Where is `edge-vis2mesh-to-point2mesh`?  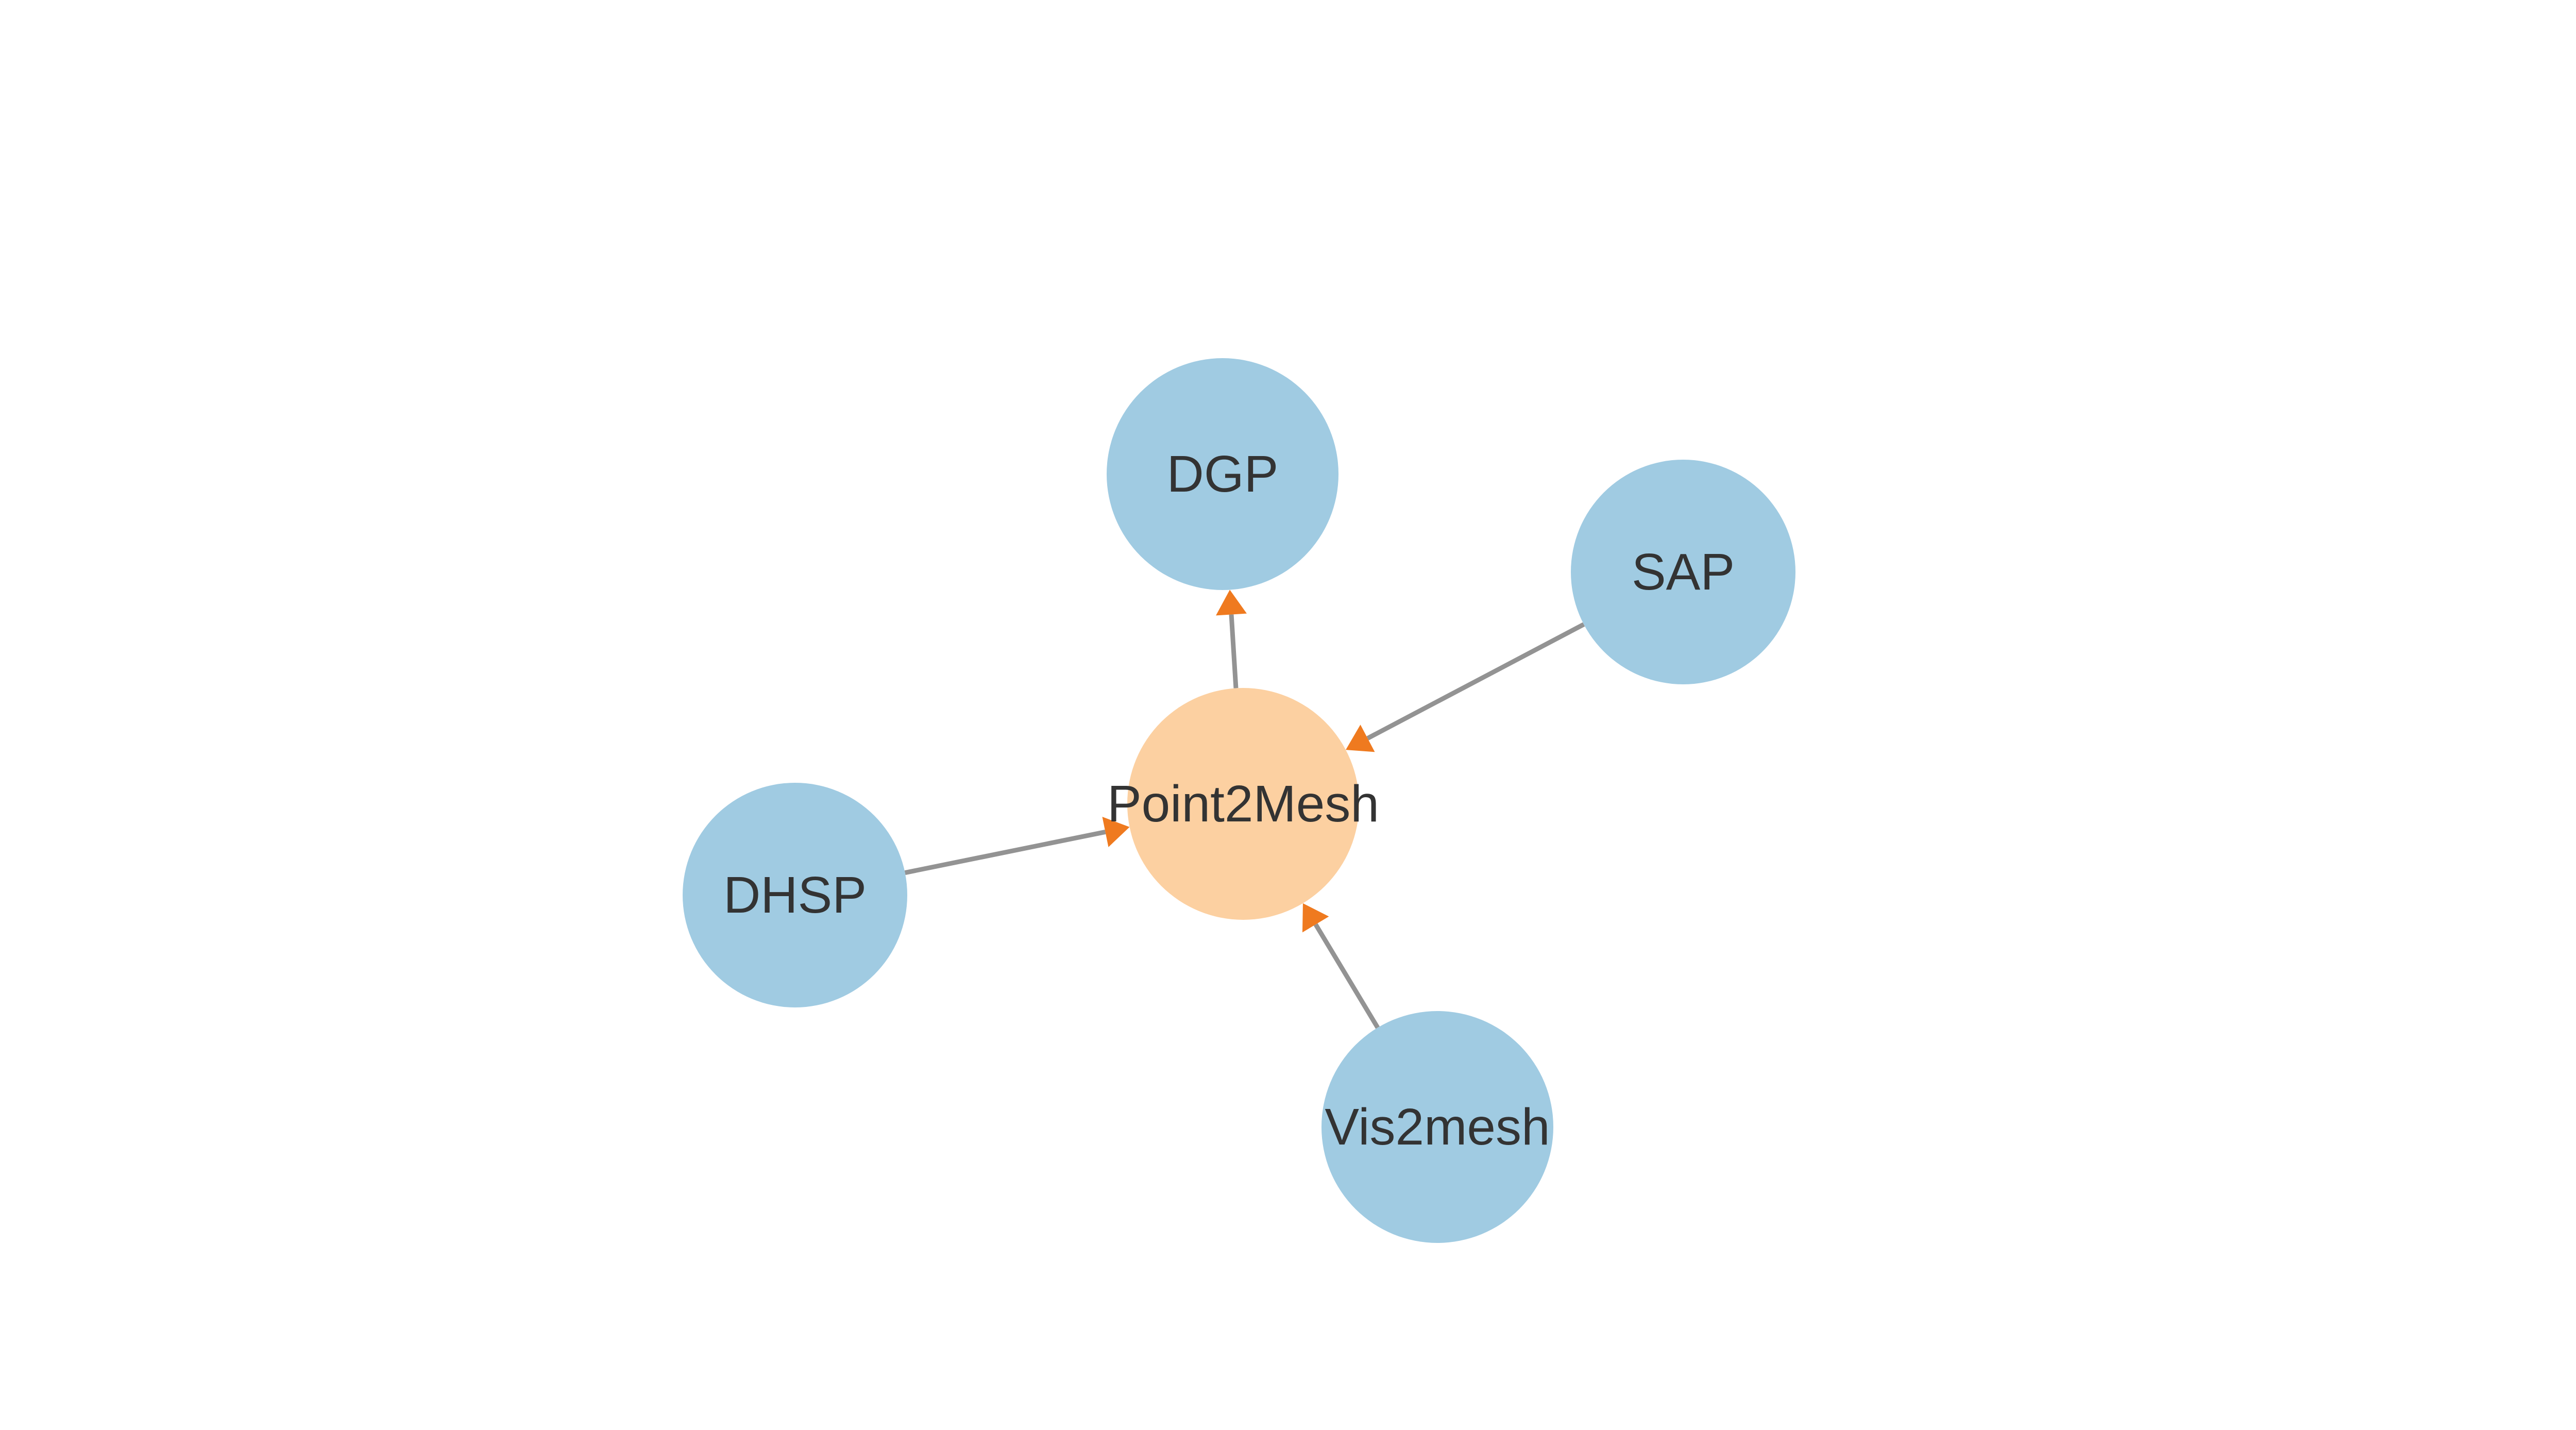 edge-vis2mesh-to-point2mesh is located at coordinates (1341, 966).